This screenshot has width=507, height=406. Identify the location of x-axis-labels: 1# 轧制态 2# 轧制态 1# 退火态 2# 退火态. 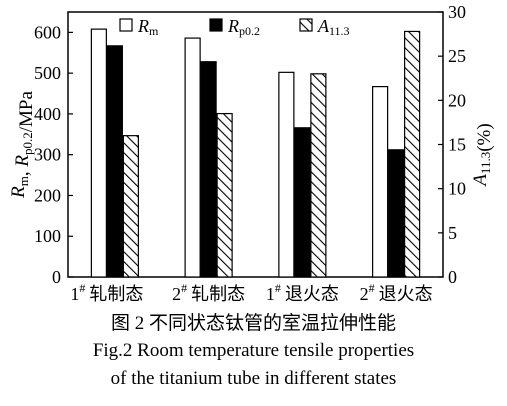
(251, 292).